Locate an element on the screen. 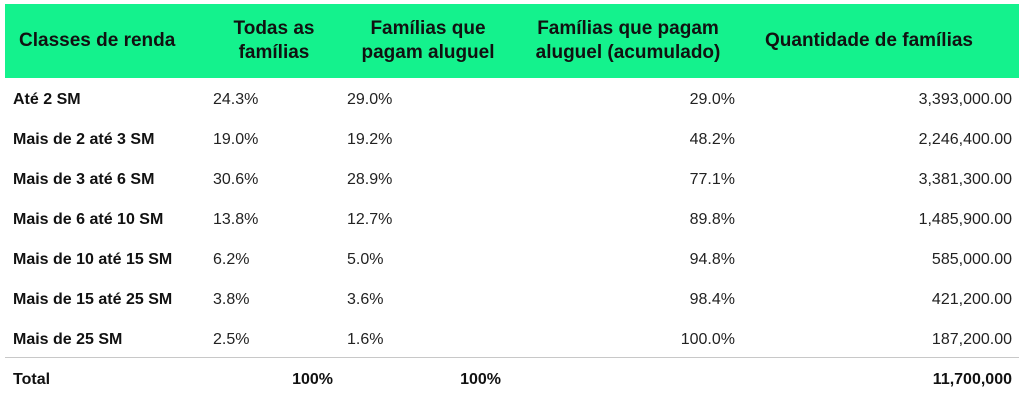 The image size is (1024, 408). row-acumulado: 94.8% is located at coordinates (712, 259).